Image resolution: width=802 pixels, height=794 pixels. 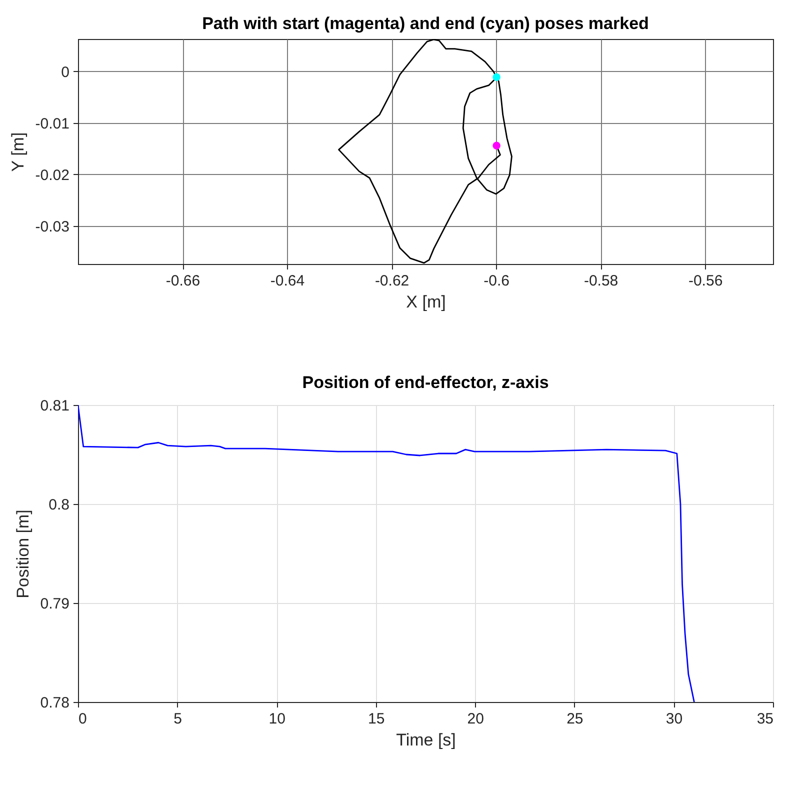 What do you see at coordinates (425, 23) in the screenshot?
I see `chart-title: Path with start (magenta) and end (cyan) poses marked` at bounding box center [425, 23].